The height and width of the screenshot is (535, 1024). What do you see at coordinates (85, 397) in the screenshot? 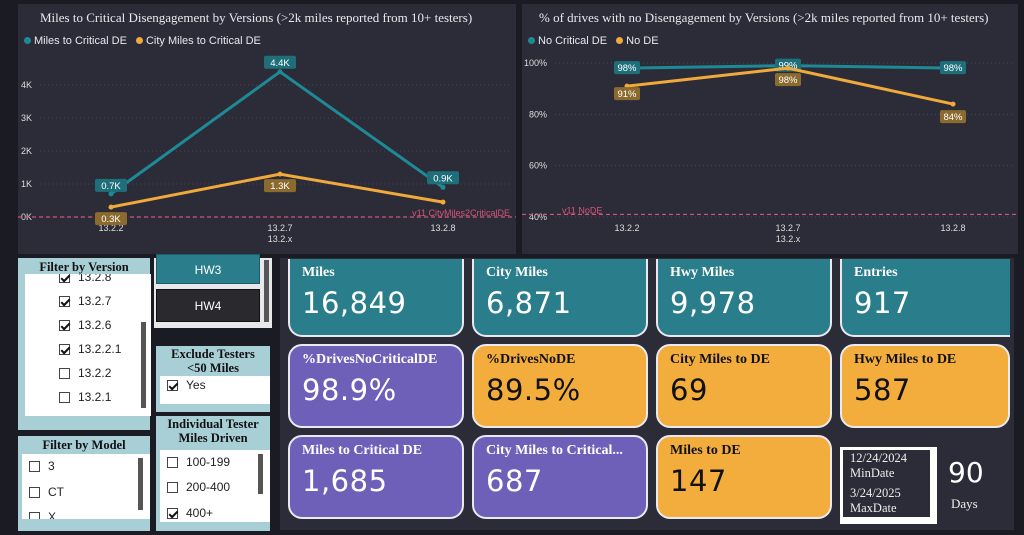
I see `version-option: 13.2.1` at bounding box center [85, 397].